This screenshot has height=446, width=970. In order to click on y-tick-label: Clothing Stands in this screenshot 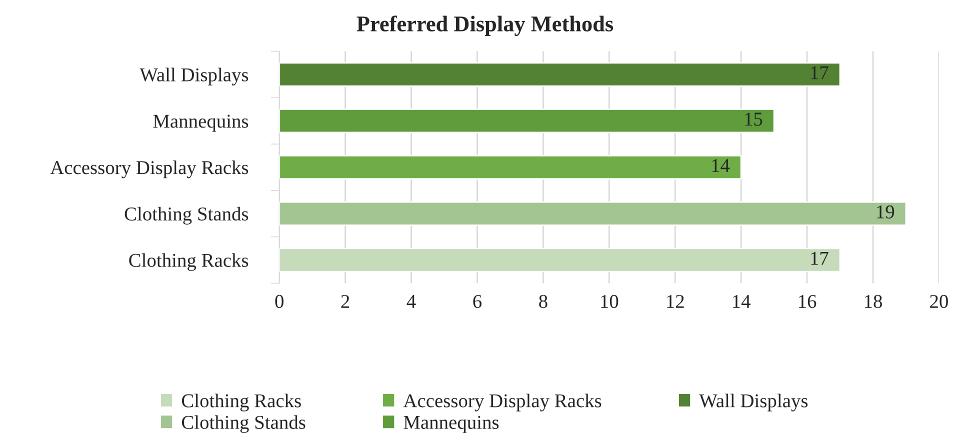, I will do `click(186, 215)`.